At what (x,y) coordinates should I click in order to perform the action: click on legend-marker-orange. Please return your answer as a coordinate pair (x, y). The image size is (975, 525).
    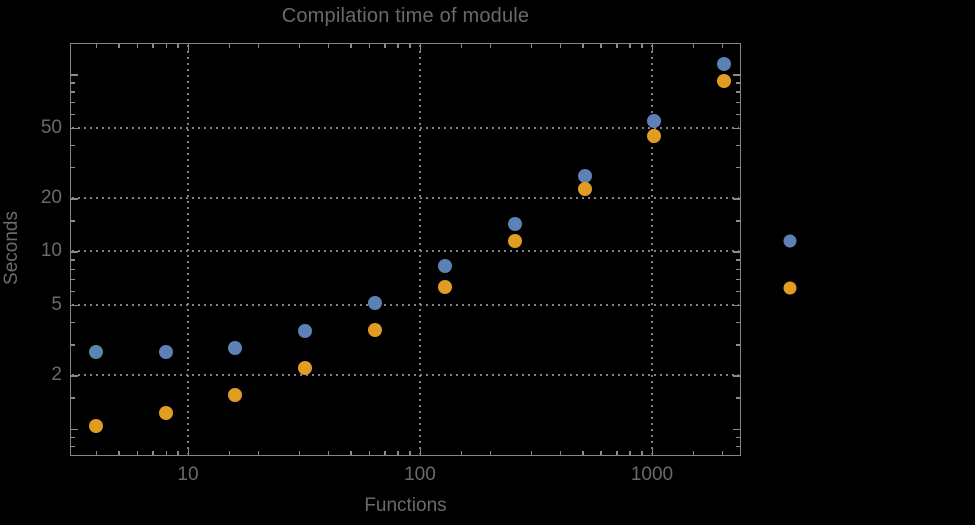
    Looking at the image, I should click on (790, 288).